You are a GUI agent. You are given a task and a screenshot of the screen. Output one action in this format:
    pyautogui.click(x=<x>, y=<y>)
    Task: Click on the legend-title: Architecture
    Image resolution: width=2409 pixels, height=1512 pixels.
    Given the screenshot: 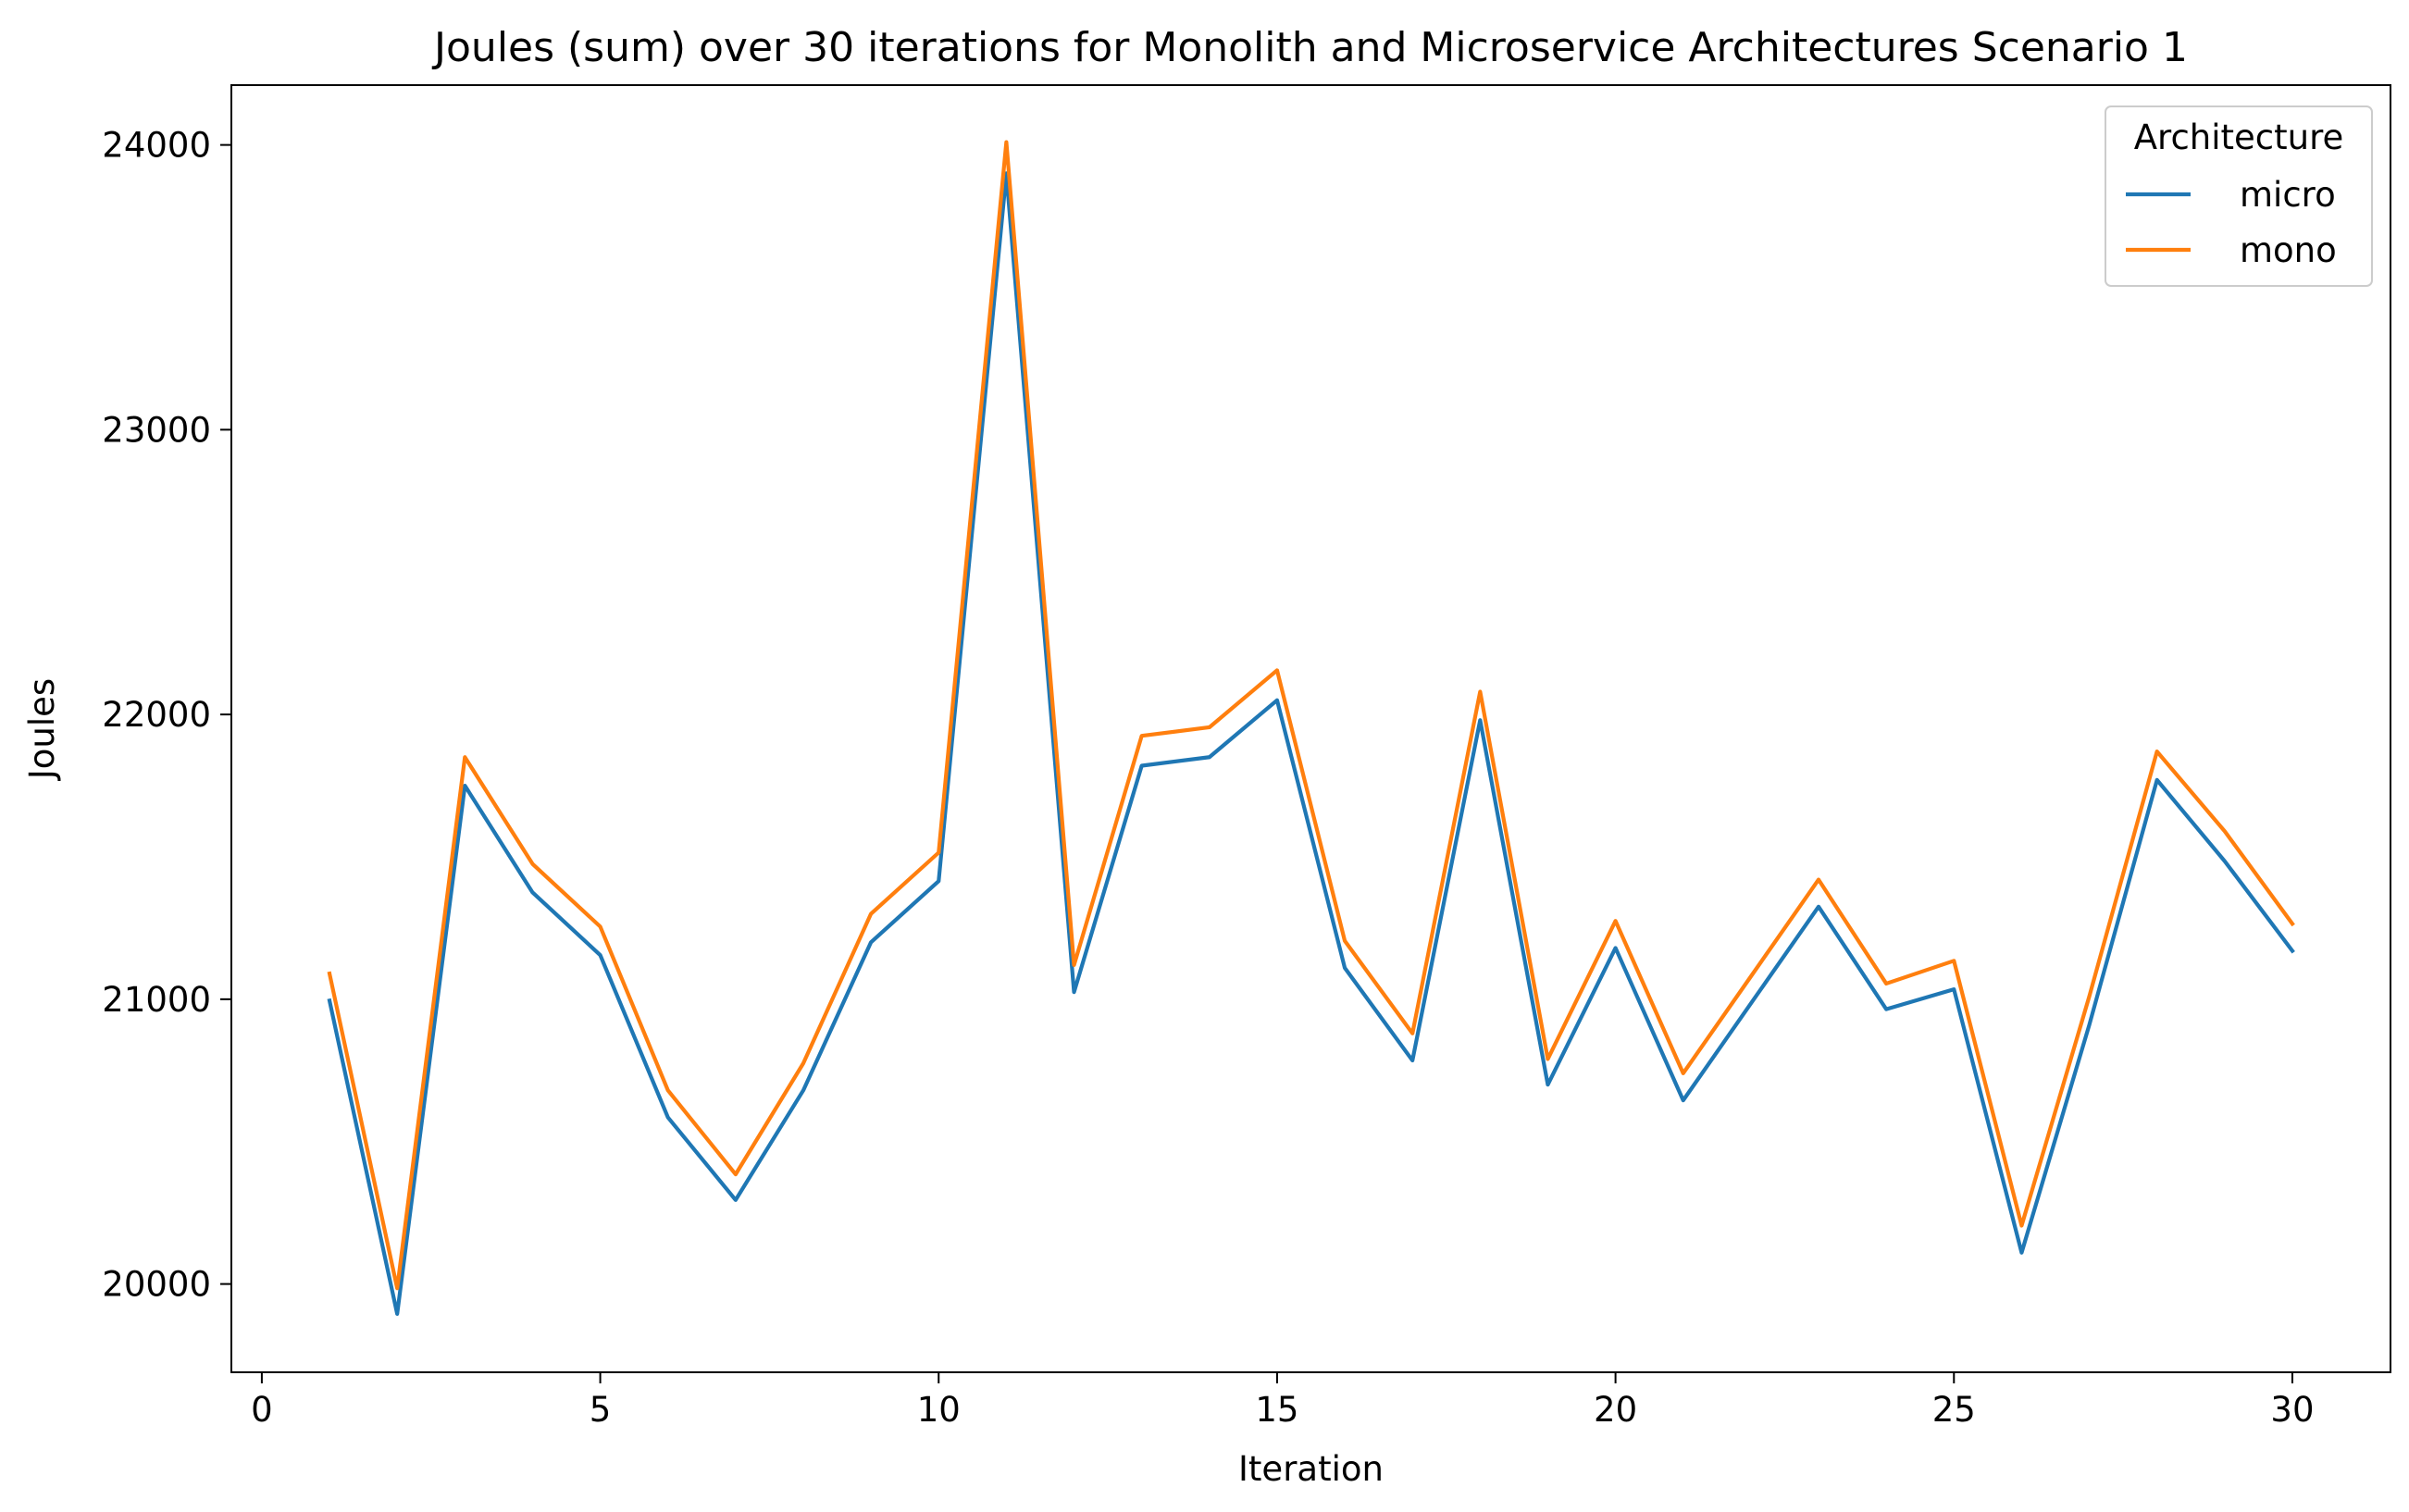 What is the action you would take?
    pyautogui.click(x=2239, y=137)
    